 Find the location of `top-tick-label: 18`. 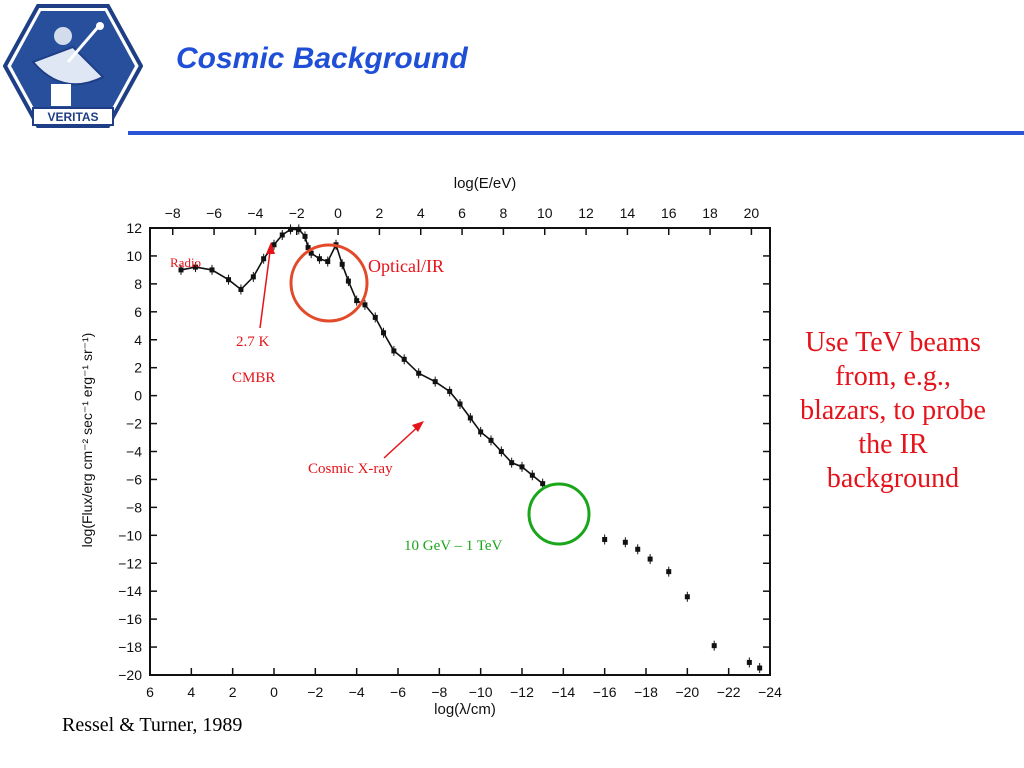

top-tick-label: 18 is located at coordinates (710, 213).